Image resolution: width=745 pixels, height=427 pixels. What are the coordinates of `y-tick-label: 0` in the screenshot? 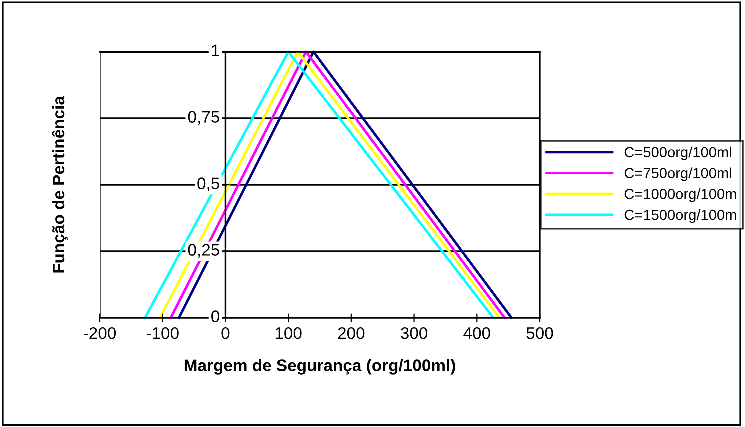 It's located at (216, 316).